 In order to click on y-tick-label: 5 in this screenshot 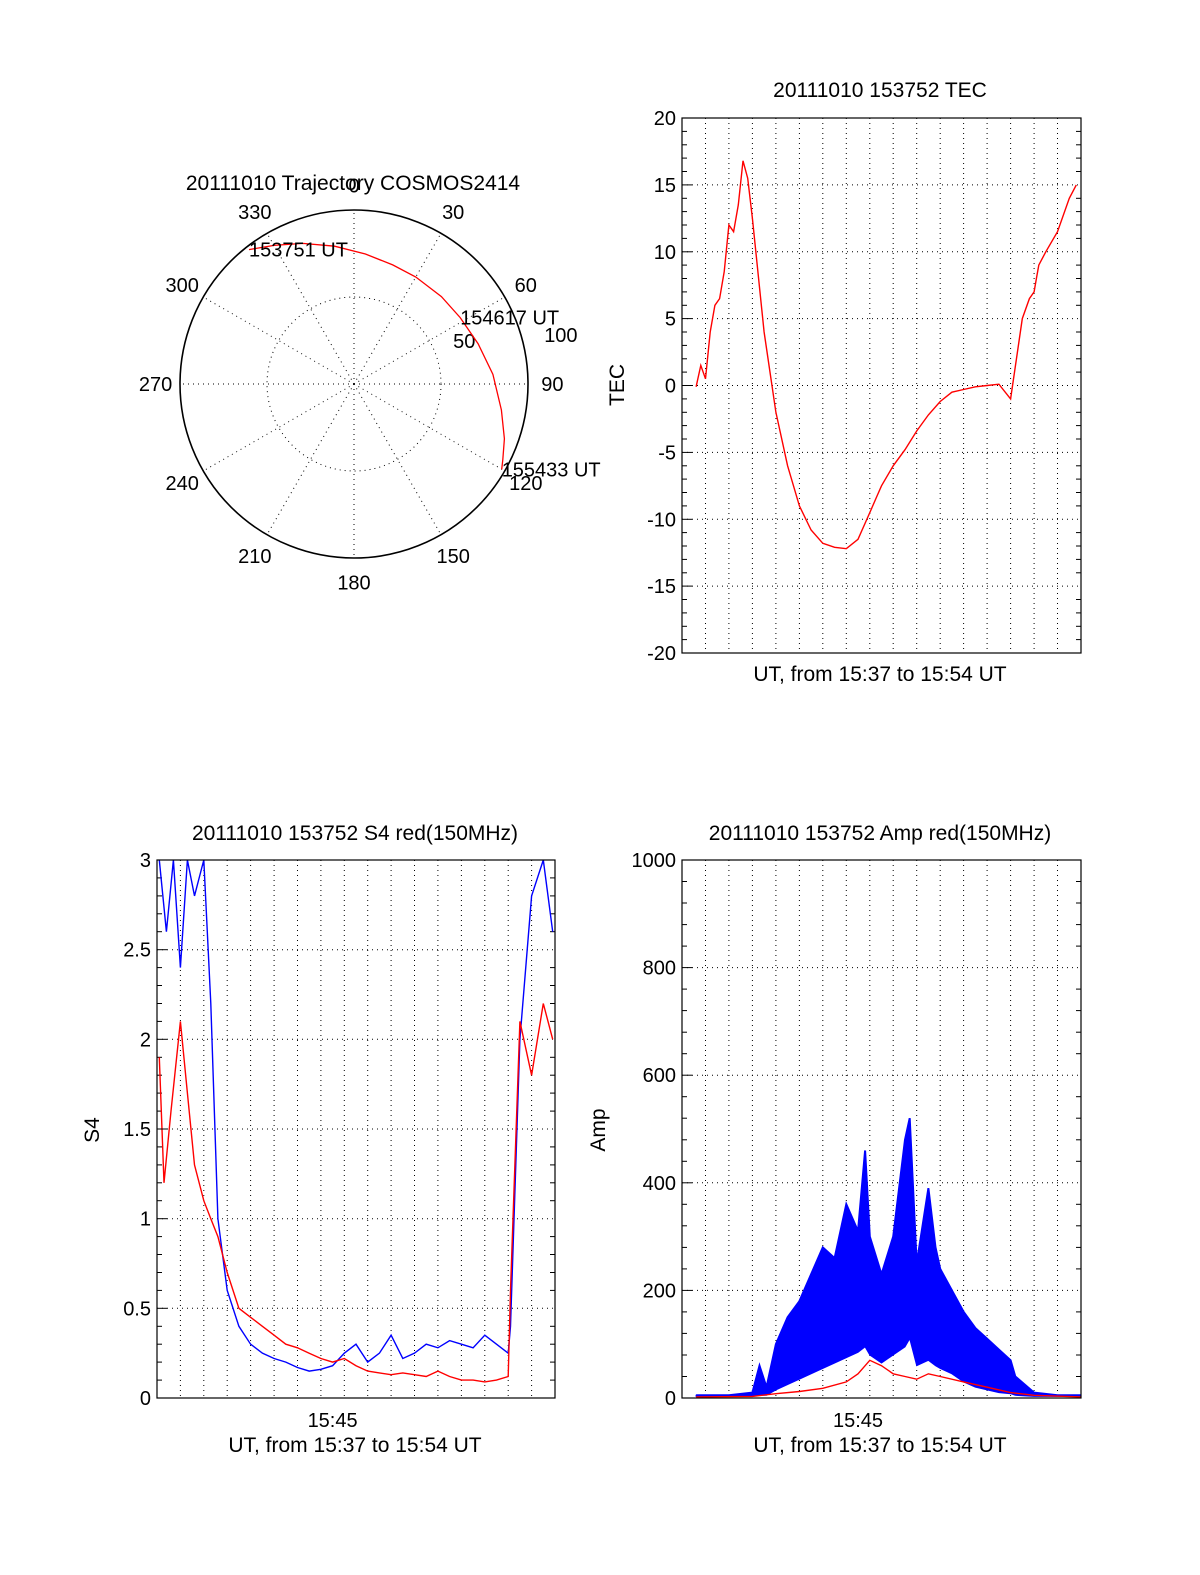, I will do `click(670, 320)`.